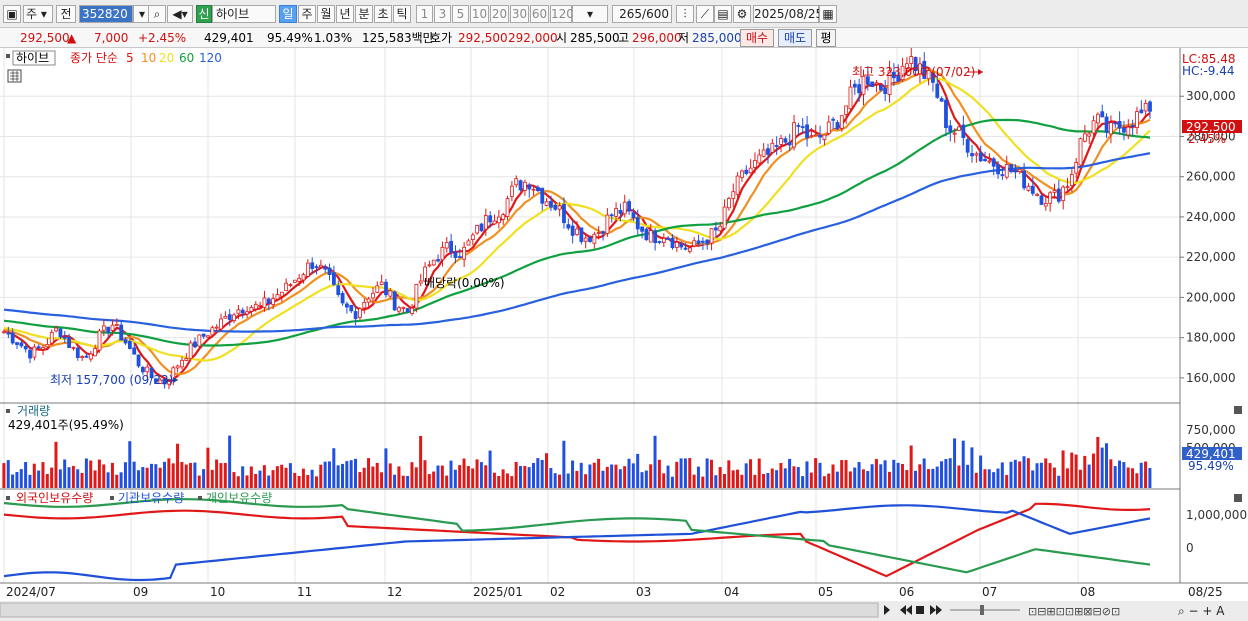 The width and height of the screenshot is (1248, 621). I want to click on stock-code-input: 352820, so click(106, 14).